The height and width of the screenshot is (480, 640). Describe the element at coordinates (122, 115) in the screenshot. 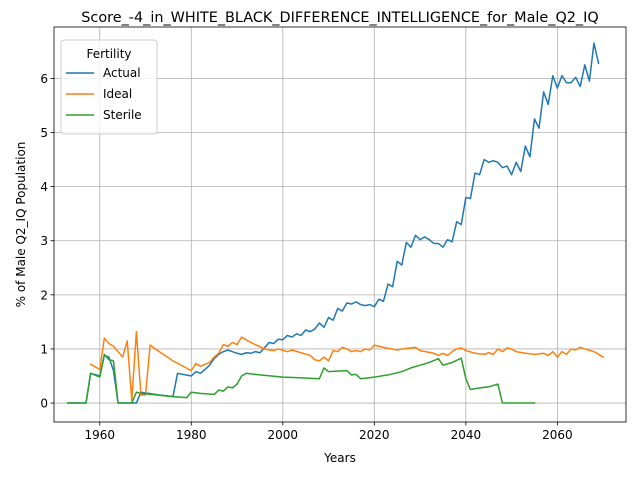

I see `legend-label-sterile: Sterile` at that location.